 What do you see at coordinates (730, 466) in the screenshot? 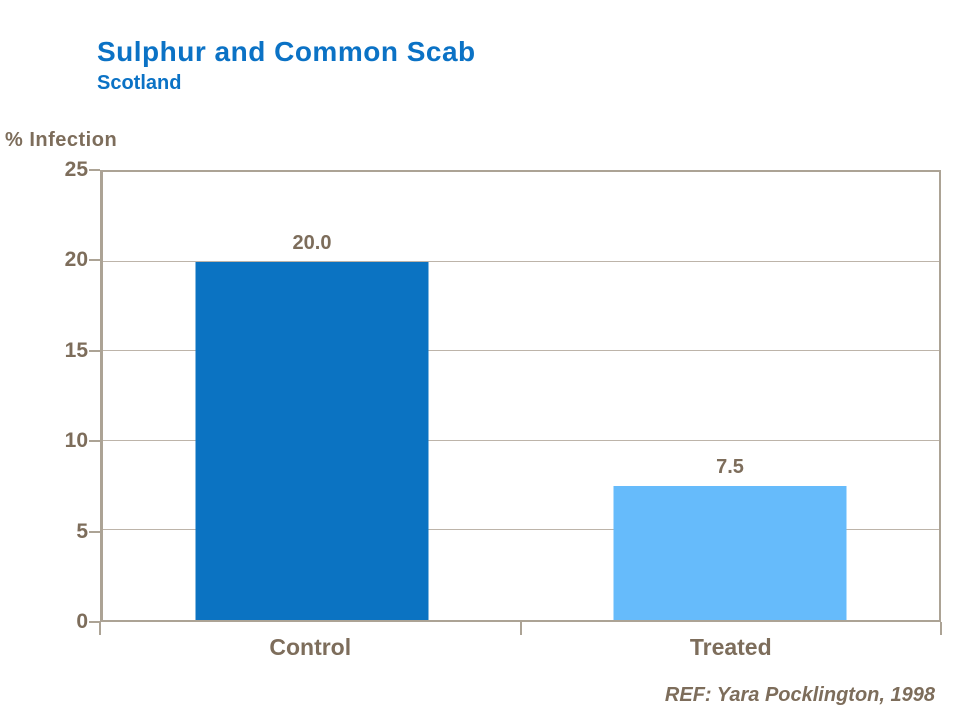
I see `bar-value-label-treated: 7.5` at bounding box center [730, 466].